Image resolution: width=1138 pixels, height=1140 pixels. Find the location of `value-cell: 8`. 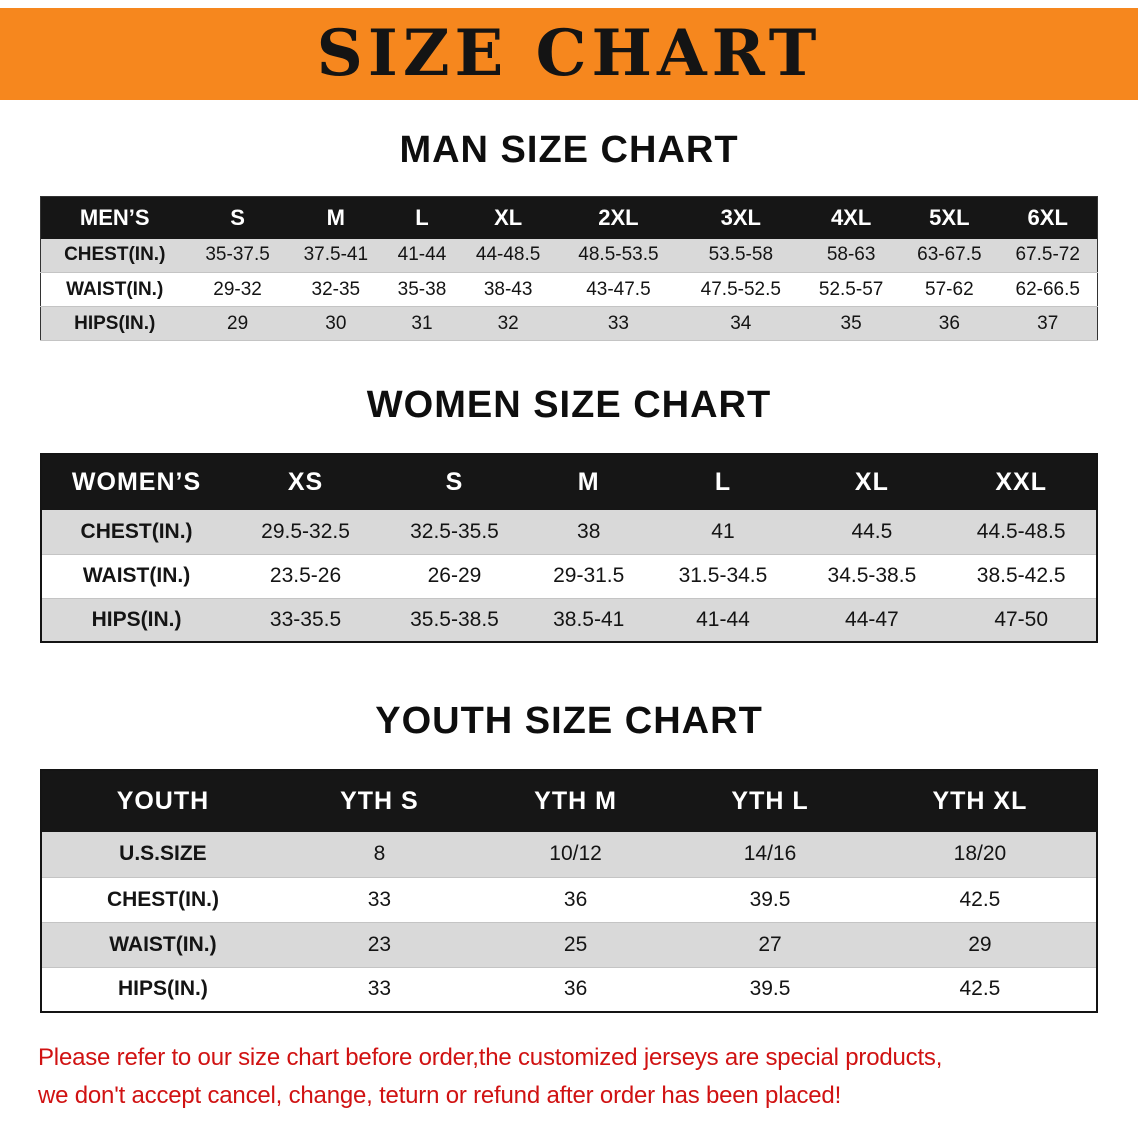

value-cell: 8 is located at coordinates (379, 855).